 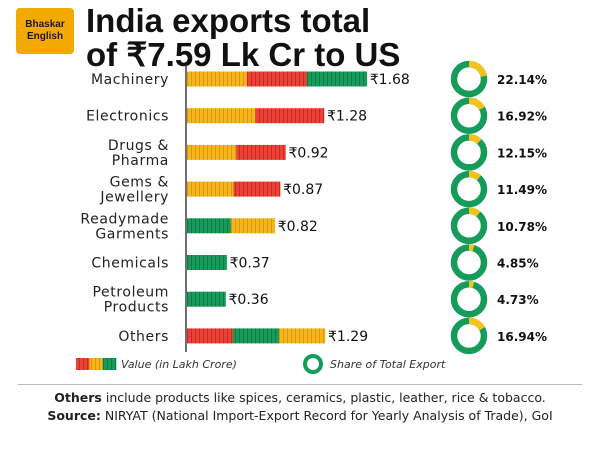 What do you see at coordinates (298, 227) in the screenshot?
I see `value-label: ₹0.82` at bounding box center [298, 227].